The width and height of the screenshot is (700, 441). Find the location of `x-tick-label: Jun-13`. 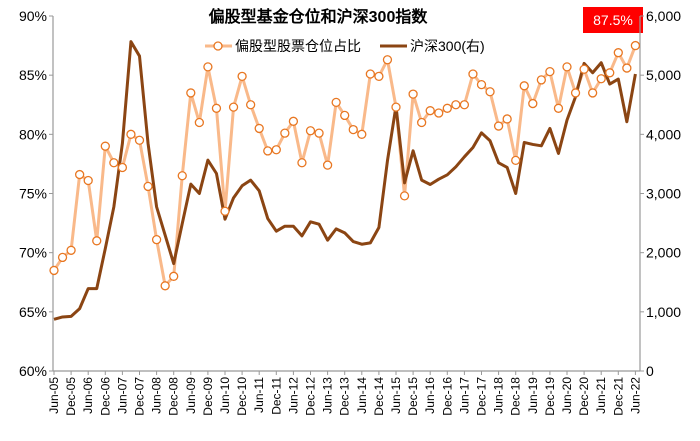

x-tick-label: Jun-13 is located at coordinates (328, 395).